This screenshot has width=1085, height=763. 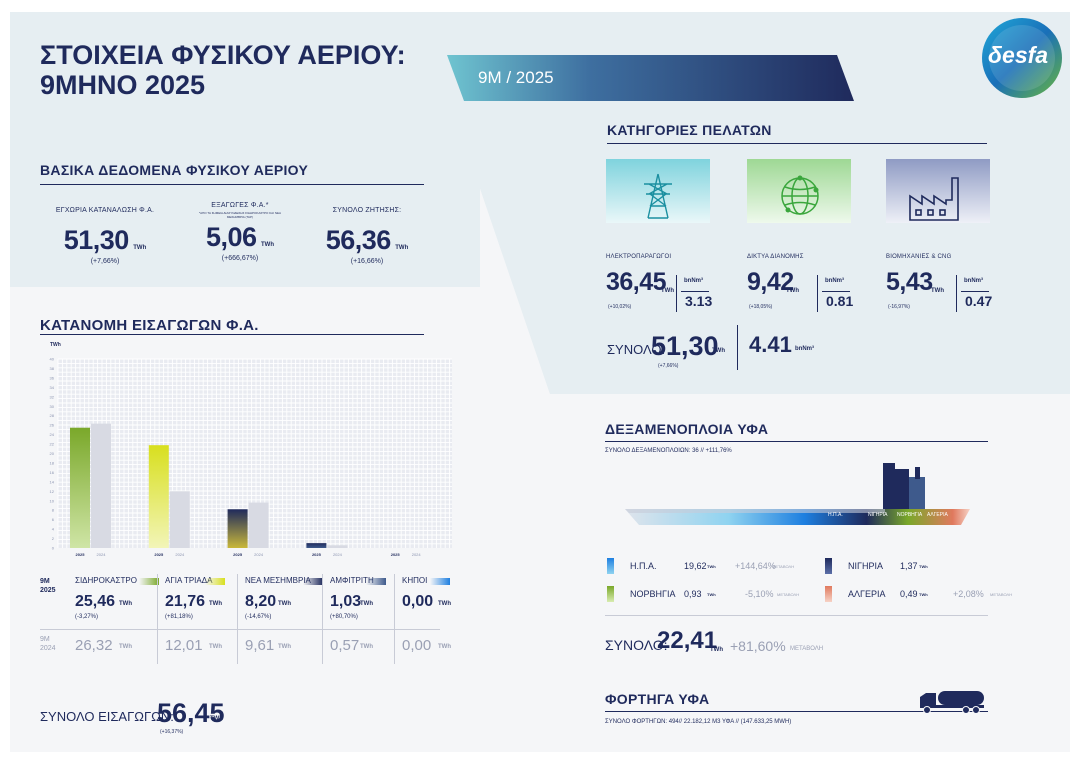 I want to click on row-label-2025-line2: 2025, so click(x=48, y=590).